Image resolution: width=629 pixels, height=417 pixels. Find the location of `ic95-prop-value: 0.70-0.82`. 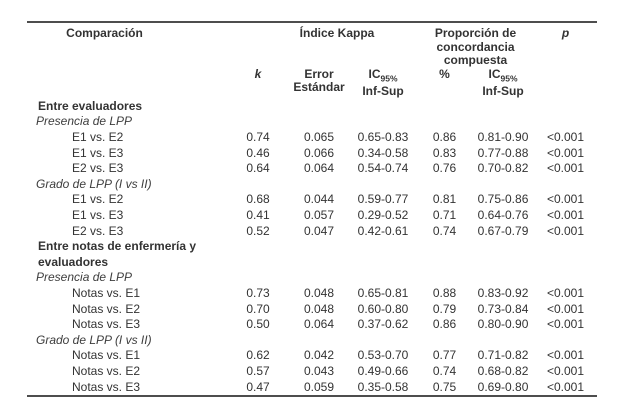

ic95-prop-value: 0.70-0.82 is located at coordinates (503, 168).